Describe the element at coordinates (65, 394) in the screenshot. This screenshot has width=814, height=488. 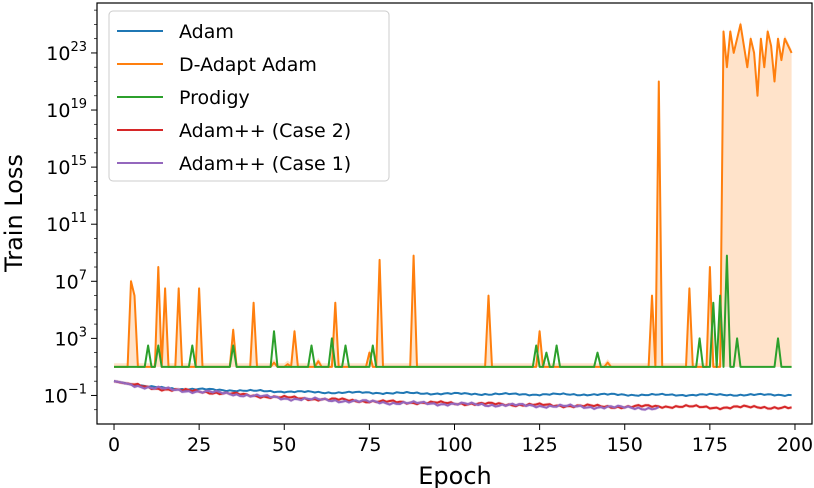
I see `y-tick-label: 10⁻¹` at that location.